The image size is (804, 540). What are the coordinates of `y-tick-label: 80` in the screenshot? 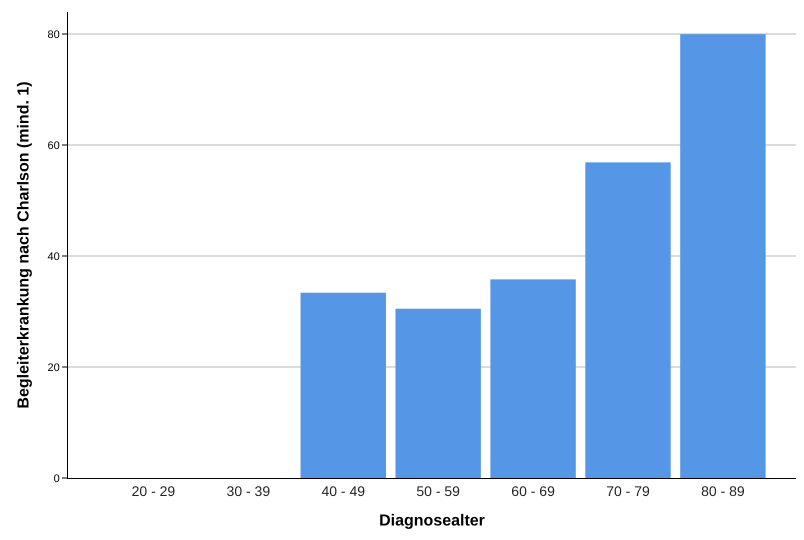 It's located at (54, 35).